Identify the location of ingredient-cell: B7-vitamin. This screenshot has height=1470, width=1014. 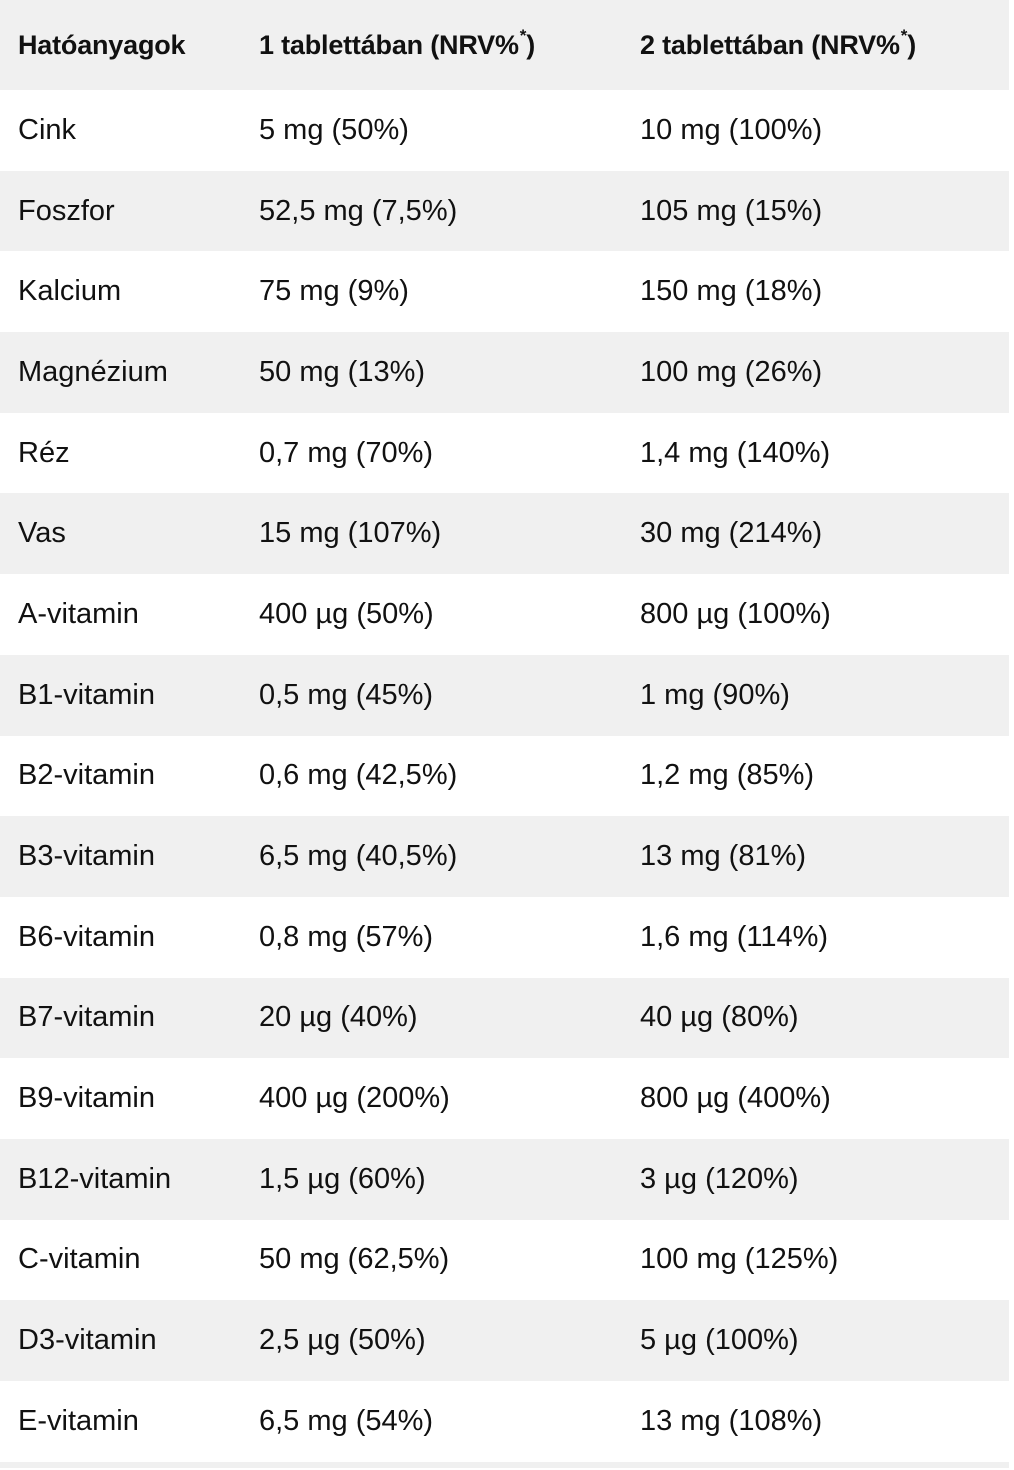
(120, 1018).